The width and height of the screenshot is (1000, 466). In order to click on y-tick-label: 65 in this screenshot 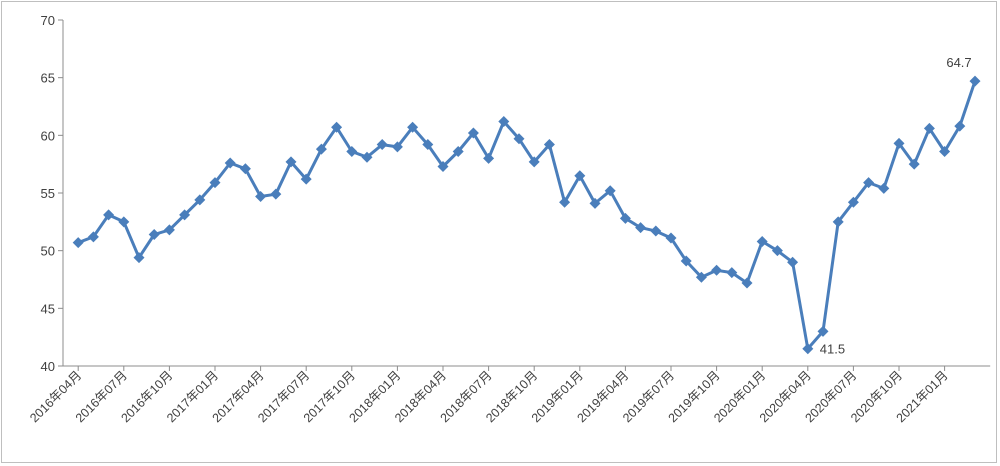, I will do `click(48, 78)`.